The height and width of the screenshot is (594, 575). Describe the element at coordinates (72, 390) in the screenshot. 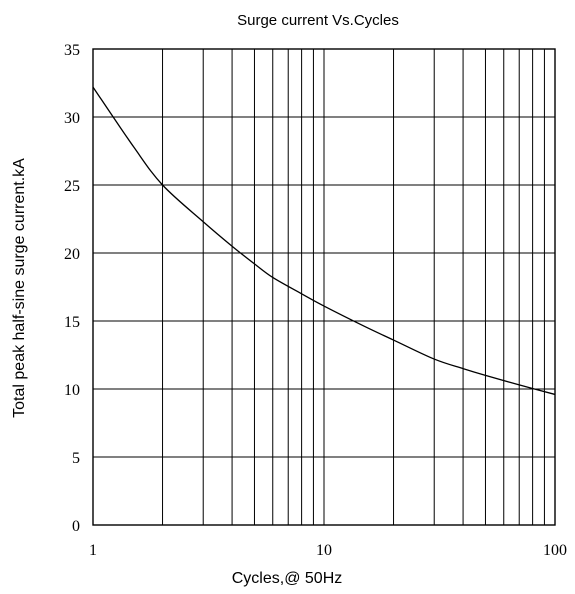

I see `y-tick-label: 10` at that location.